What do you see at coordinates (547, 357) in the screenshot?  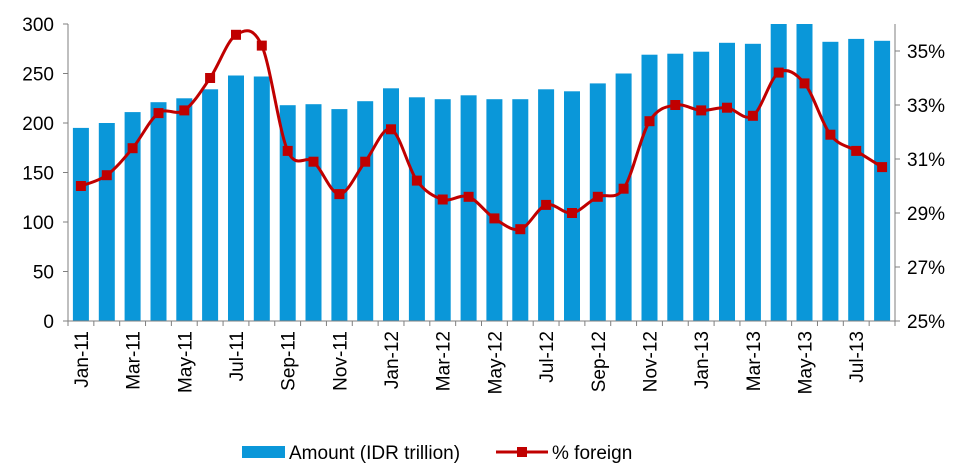 I see `x-tick-label: Jul-12` at bounding box center [547, 357].